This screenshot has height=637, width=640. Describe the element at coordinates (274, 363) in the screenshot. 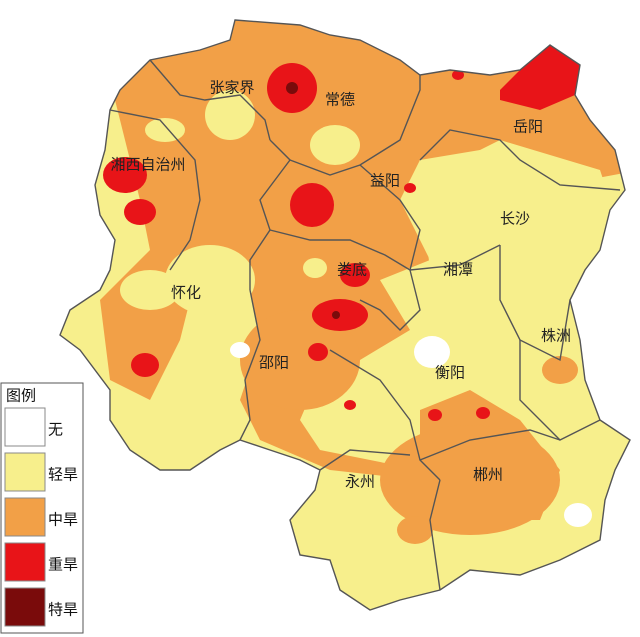

I see `city-label: 邵阳` at that location.